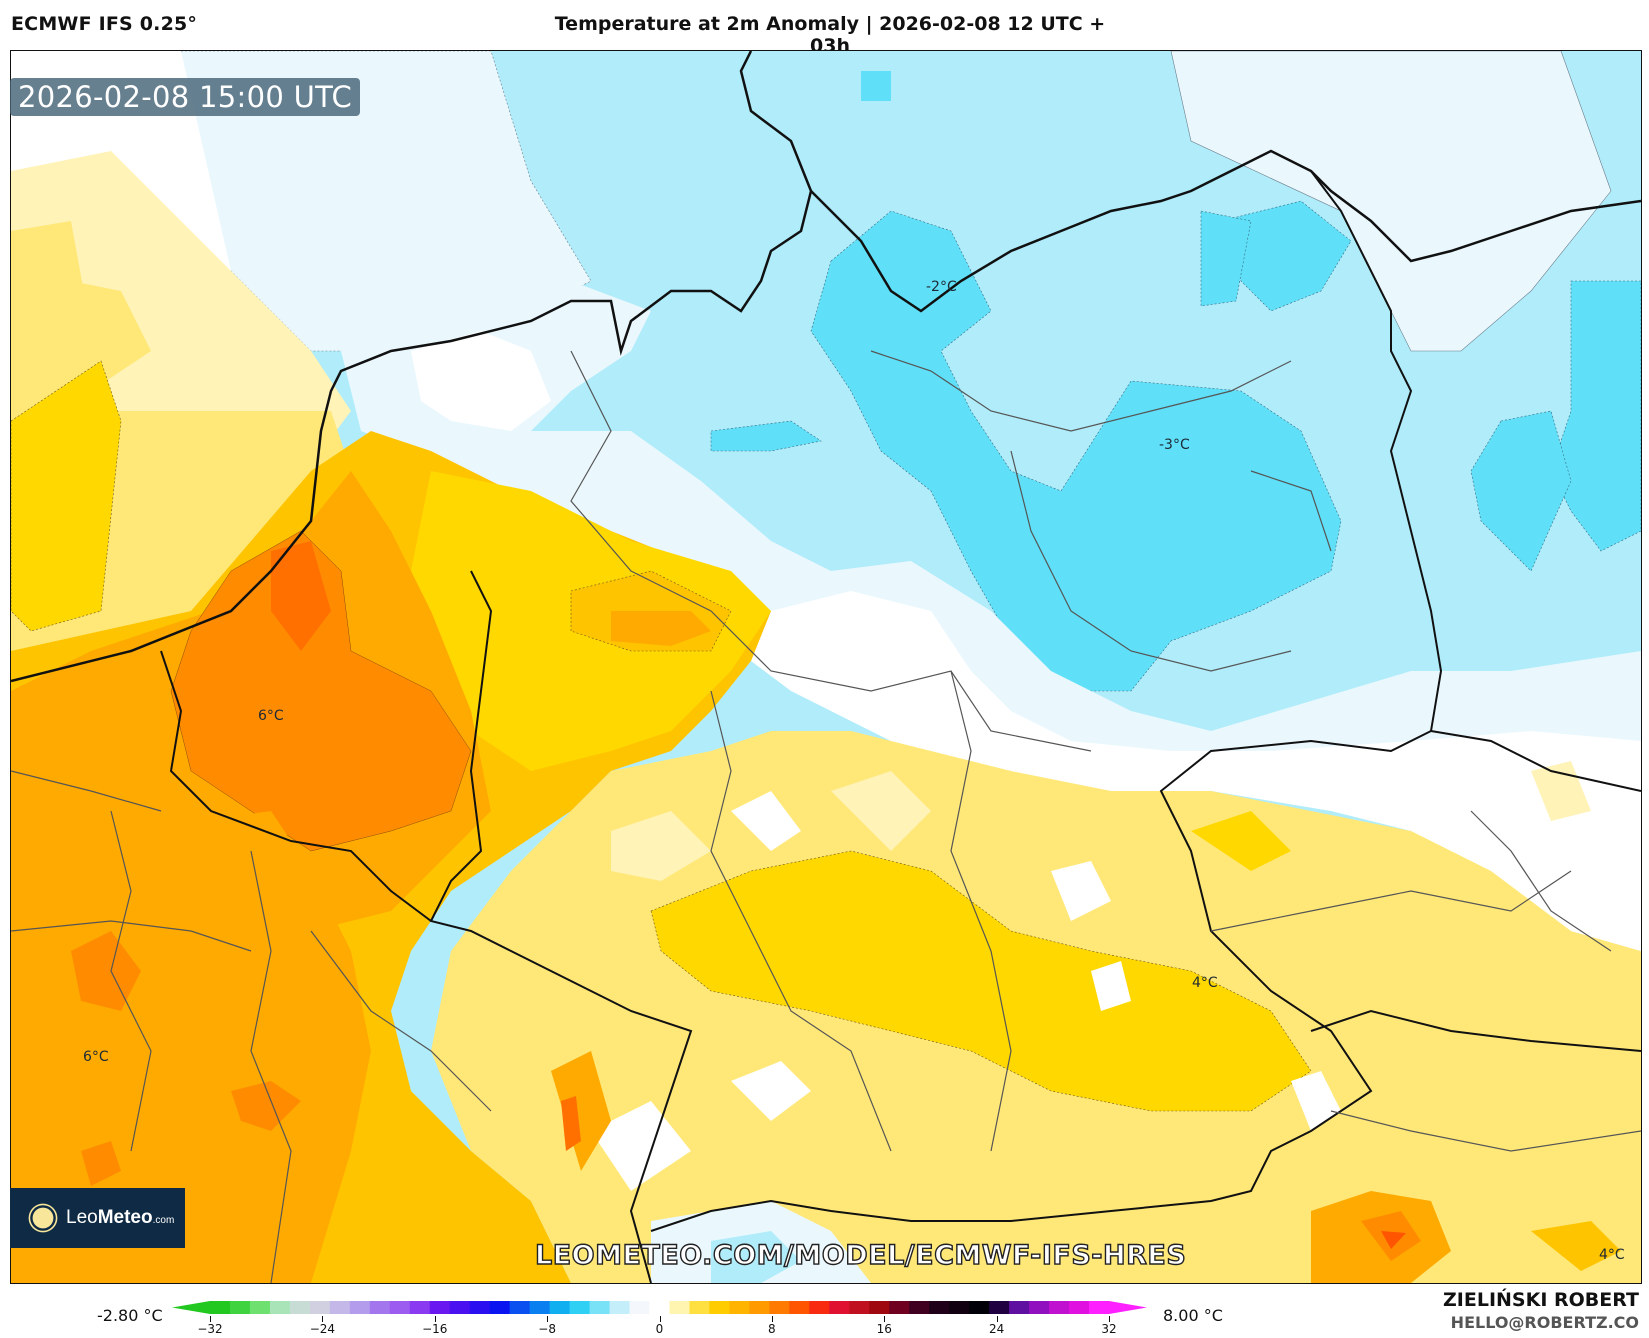 This screenshot has width=1649, height=1338. I want to click on sun-icon, so click(43, 1218).